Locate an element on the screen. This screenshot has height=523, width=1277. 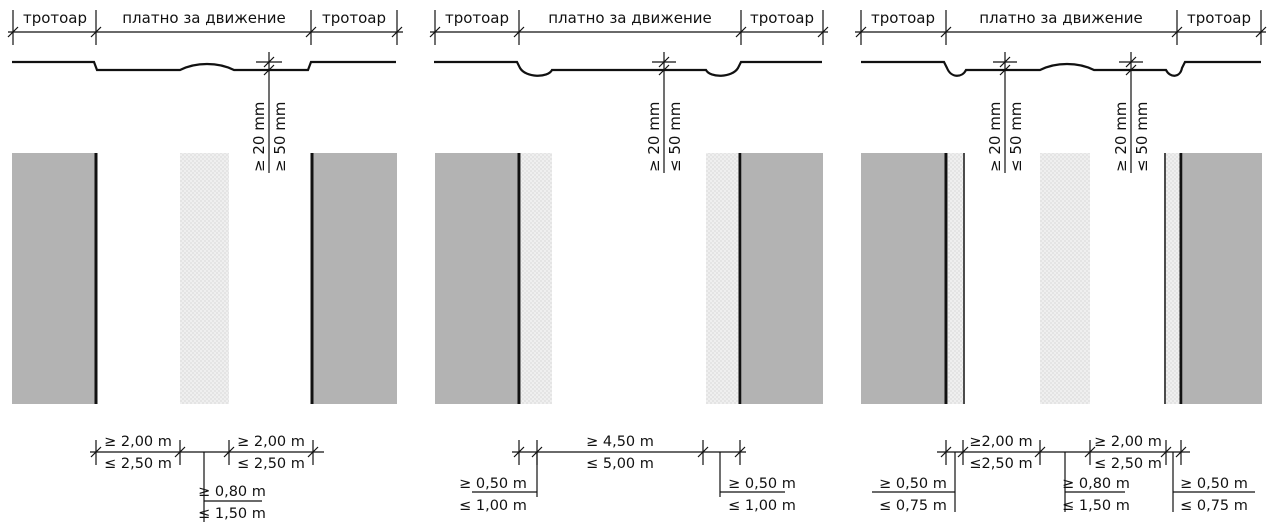
dim-strip-min: ≥ 0,80 m is located at coordinates (232, 492).